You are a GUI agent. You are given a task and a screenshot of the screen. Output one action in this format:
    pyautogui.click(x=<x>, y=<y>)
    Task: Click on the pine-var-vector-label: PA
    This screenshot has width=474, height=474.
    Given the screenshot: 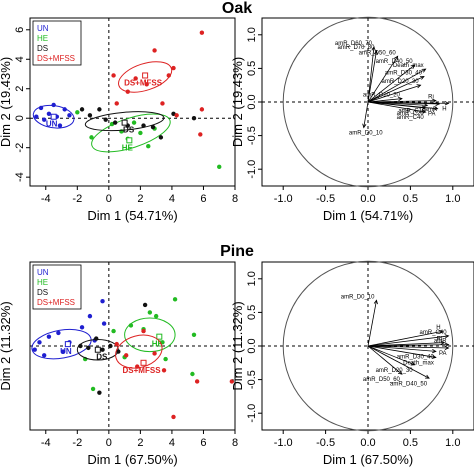 What is the action you would take?
    pyautogui.click(x=443, y=354)
    